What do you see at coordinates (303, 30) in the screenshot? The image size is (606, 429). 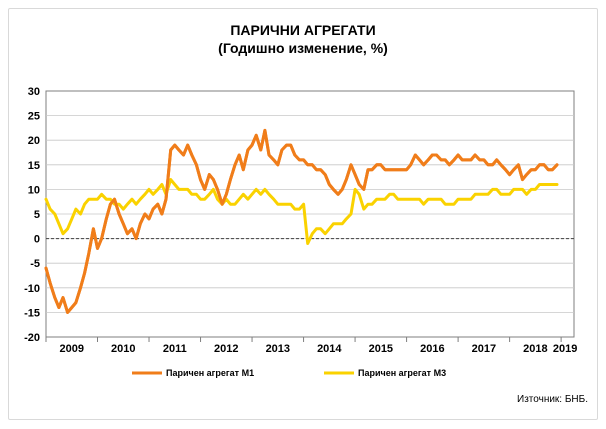 I see `chart-title: ПАРИЧНИ АГРЕГАТИ` at bounding box center [303, 30].